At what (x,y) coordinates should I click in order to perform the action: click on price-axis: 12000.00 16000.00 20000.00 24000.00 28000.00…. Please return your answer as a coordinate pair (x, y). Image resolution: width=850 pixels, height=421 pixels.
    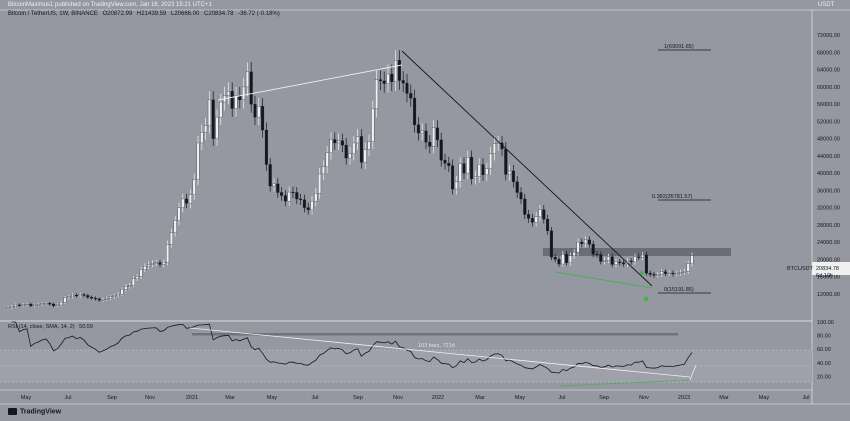
    Looking at the image, I should click on (828, 165).